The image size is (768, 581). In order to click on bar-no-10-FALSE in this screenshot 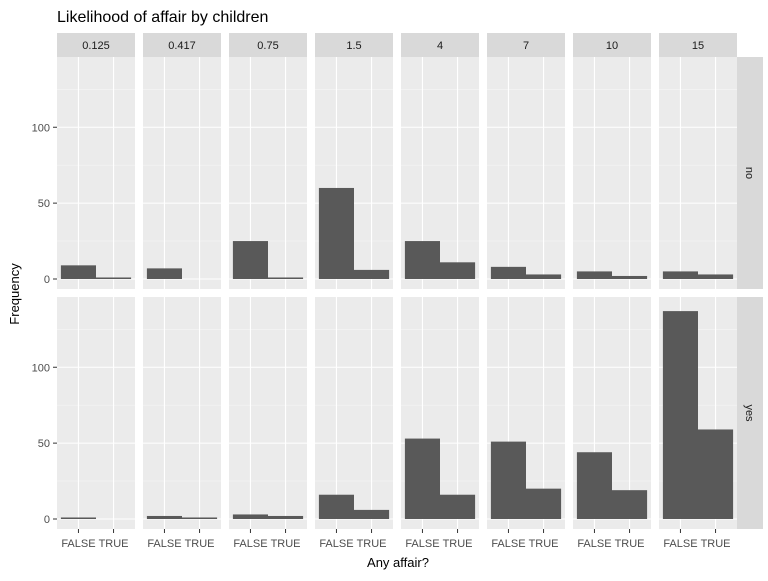, I will do `click(594, 275)`.